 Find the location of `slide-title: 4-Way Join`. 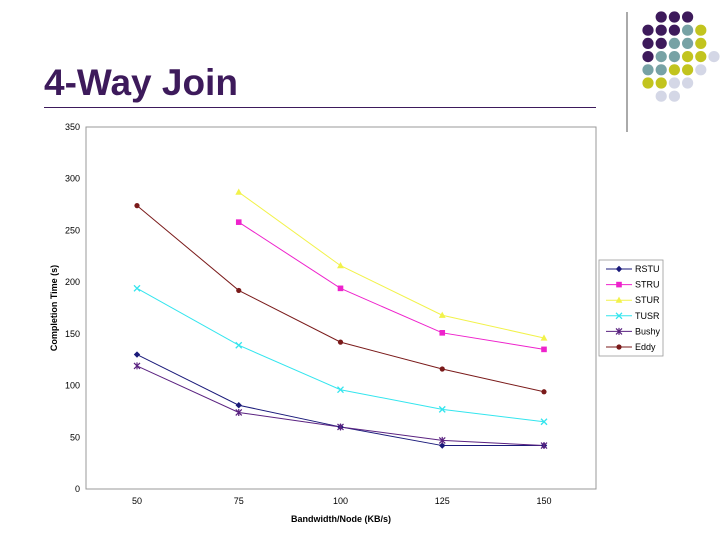

slide-title: 4-Way Join is located at coordinates (141, 82).